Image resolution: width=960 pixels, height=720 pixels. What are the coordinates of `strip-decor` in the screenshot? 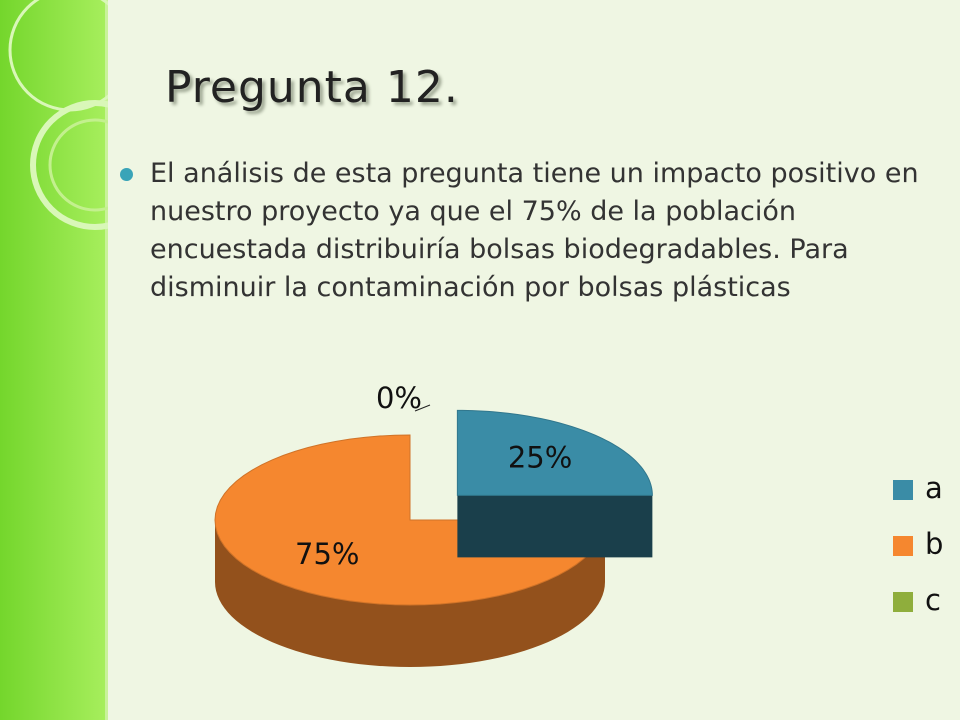 It's located at (58, 115).